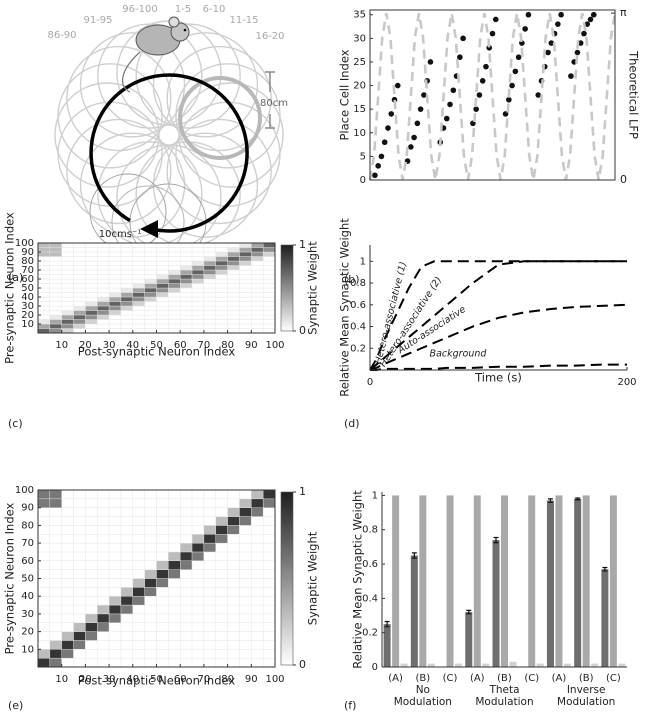  Describe the element at coordinates (214, 9) in the screenshot. I see `track-label: 6-10` at that location.